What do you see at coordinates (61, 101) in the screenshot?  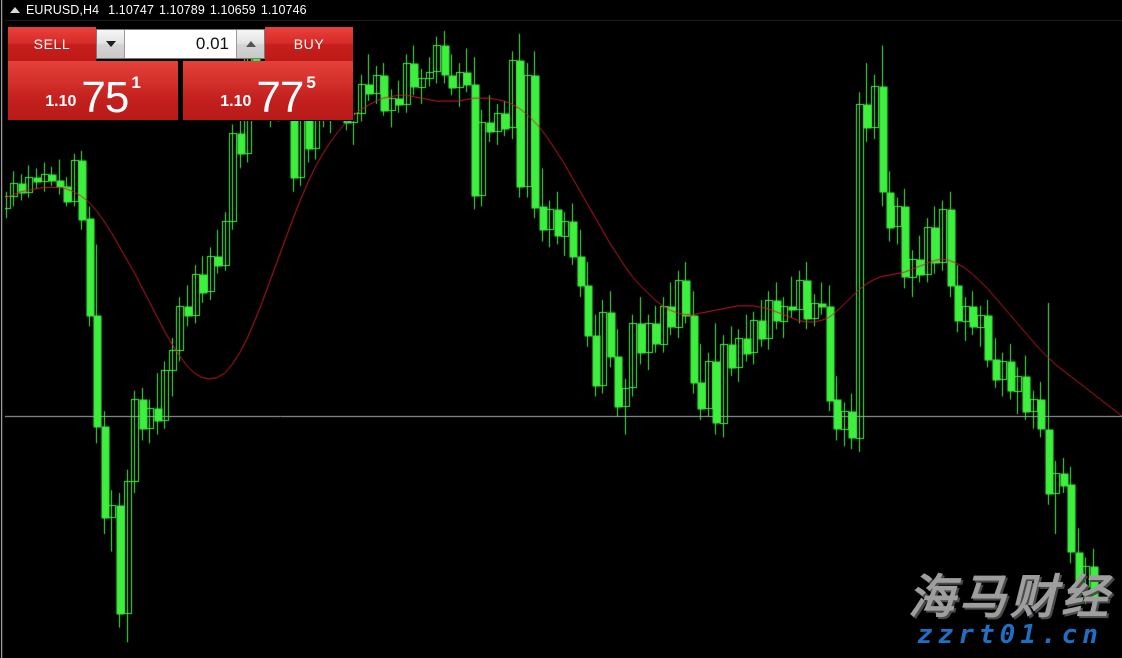 I see `sell-price-prefix: 1.10` at bounding box center [61, 101].